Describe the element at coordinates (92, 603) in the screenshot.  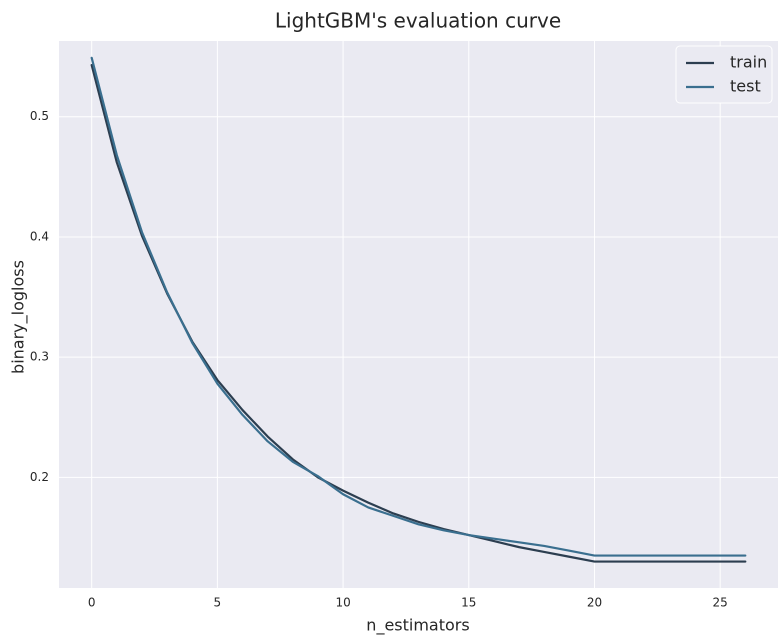
I see `x-tick-label: 0` at that location.